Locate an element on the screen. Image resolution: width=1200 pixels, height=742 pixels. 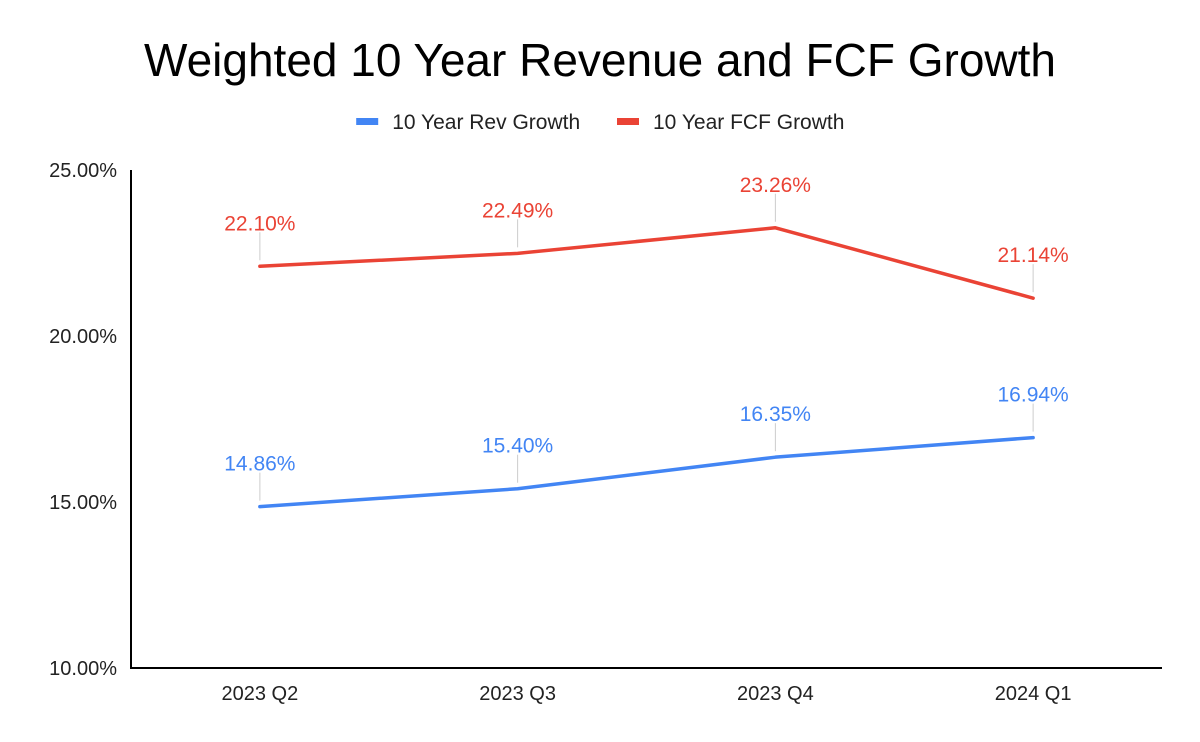
y-axis: 10.00% 15.00% 20.00% 25.00% is located at coordinates (90, 420).